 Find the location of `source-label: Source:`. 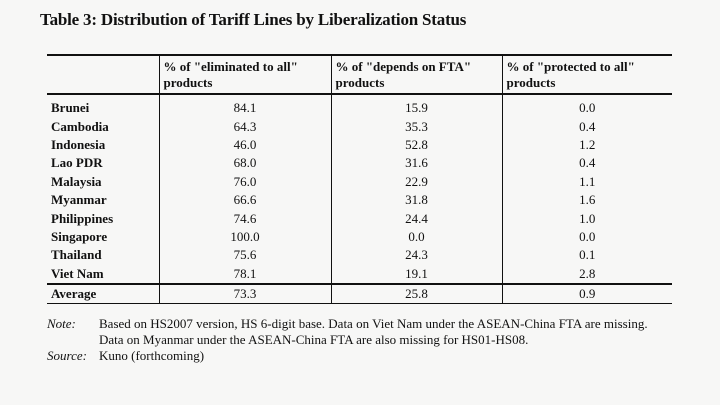

source-label: Source: is located at coordinates (67, 355).